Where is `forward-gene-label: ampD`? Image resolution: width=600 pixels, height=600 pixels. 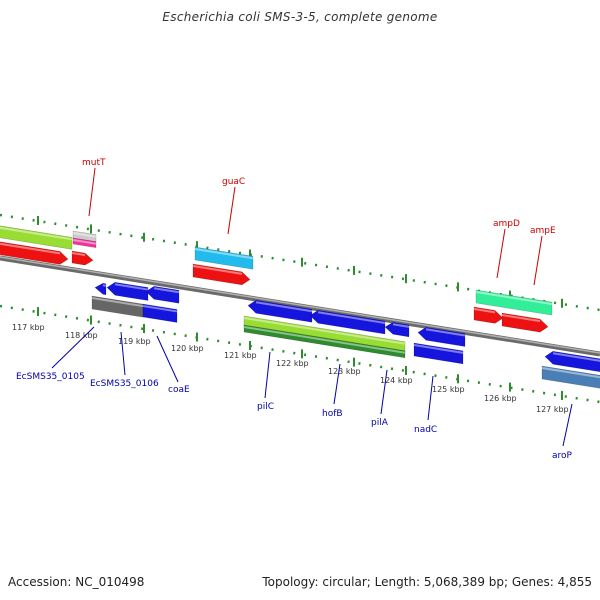
forward-gene-label: ampD is located at coordinates (506, 224).